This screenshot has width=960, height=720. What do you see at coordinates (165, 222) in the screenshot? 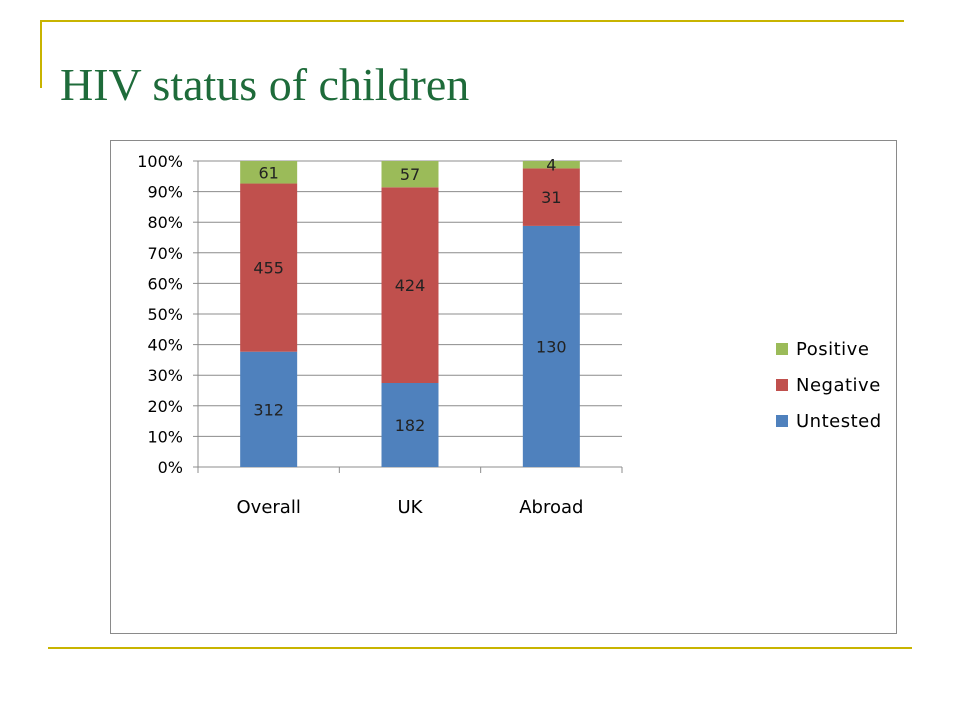
I see `y-tick-label: 80%` at bounding box center [165, 222].